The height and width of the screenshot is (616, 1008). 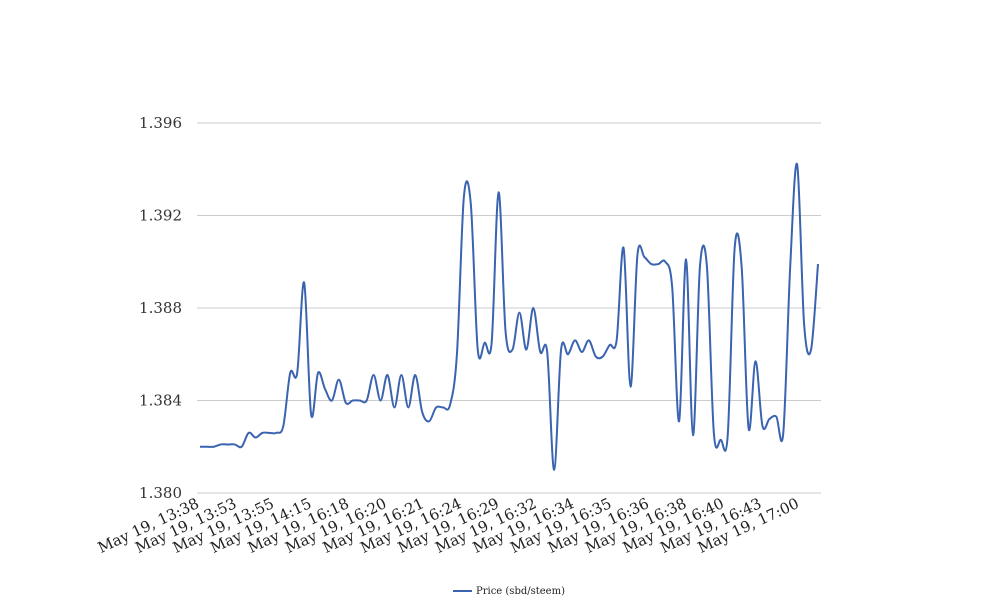 I want to click on y-axis-ticks: 1.380 1.384 1.388 1.392 1.396, so click(x=160, y=308).